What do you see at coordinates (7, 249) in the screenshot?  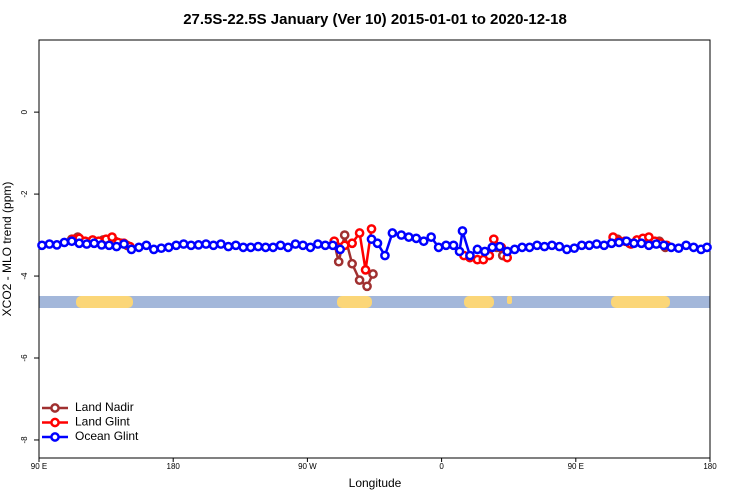 I see `y-axis-label: XCO2 - MLO trend (ppm)` at bounding box center [7, 249].